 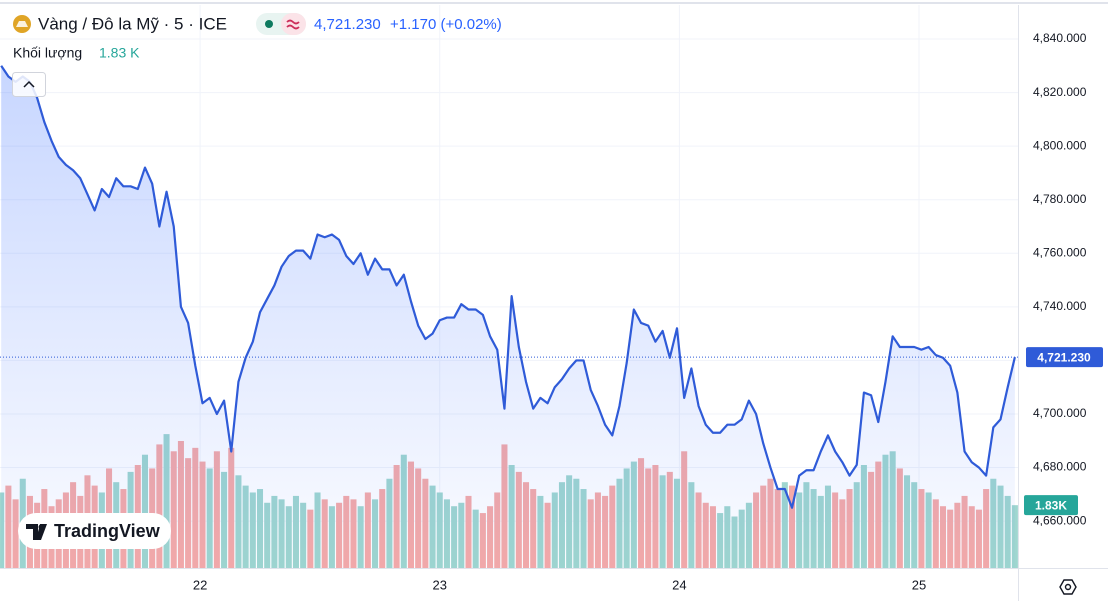 I want to click on last-price-badge-label: 4,721.230, so click(x=1064, y=357).